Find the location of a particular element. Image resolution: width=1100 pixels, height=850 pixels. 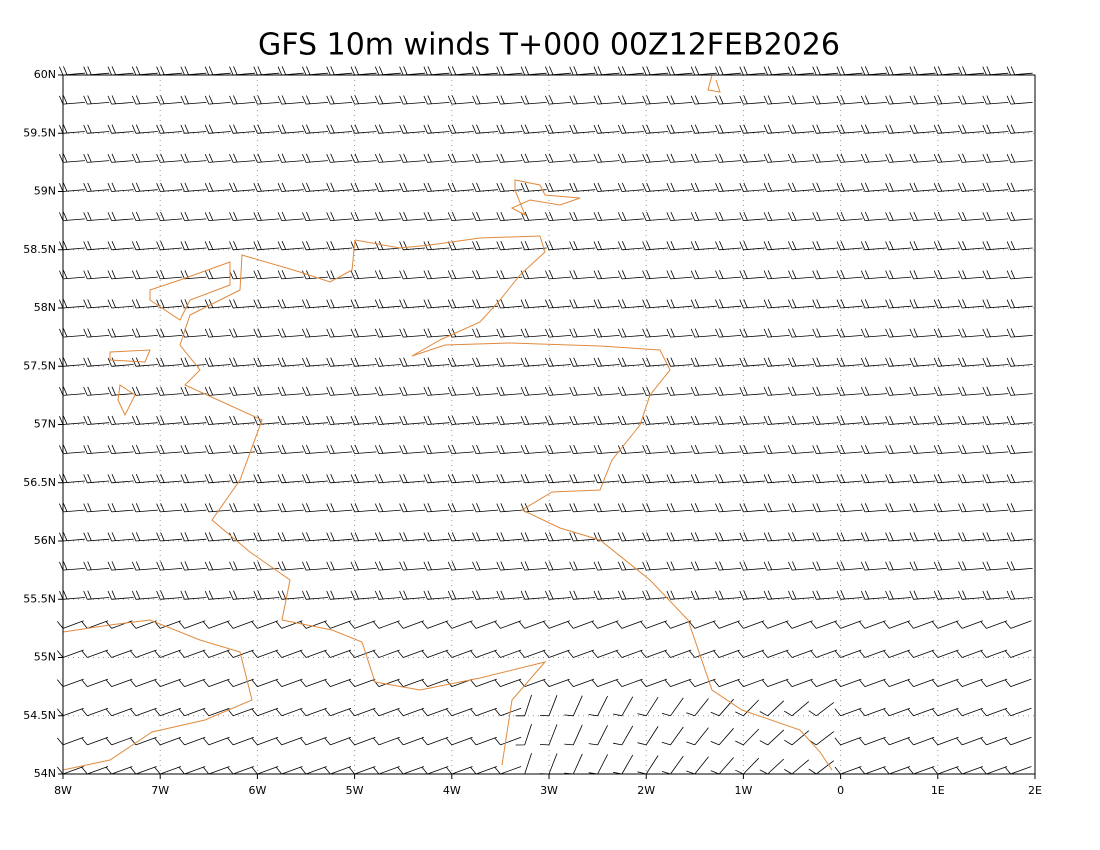

x-tick-label: 4W is located at coordinates (452, 790).